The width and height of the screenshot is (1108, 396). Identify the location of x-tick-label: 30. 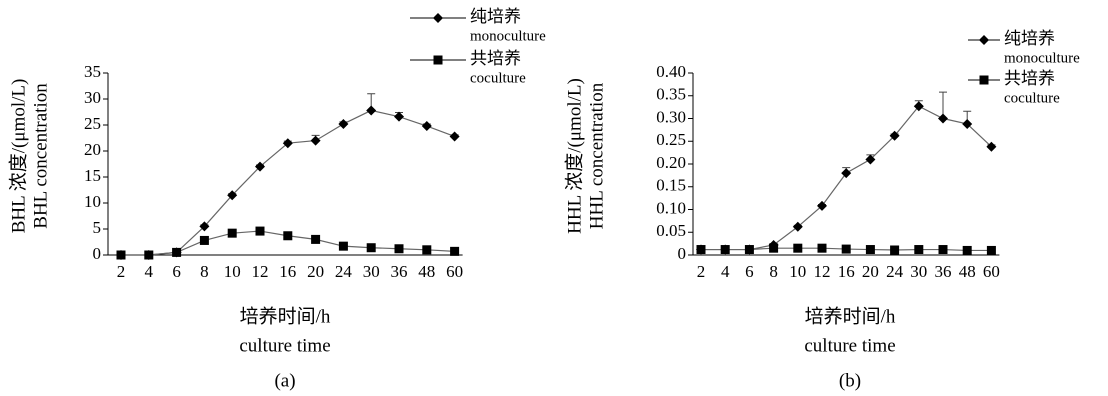
(371, 271).